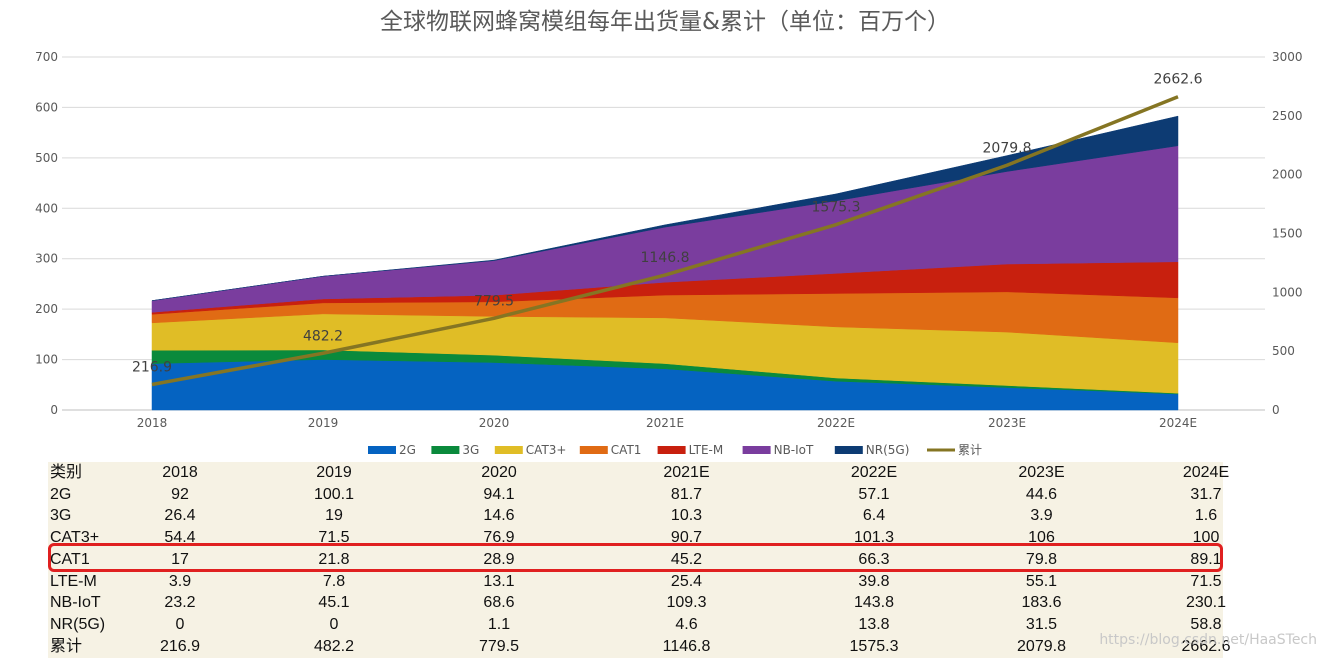  I want to click on table-row: CAT1 17 21.8 28.9 45.2 66.3 79.8 89.1, so click(665, 560).